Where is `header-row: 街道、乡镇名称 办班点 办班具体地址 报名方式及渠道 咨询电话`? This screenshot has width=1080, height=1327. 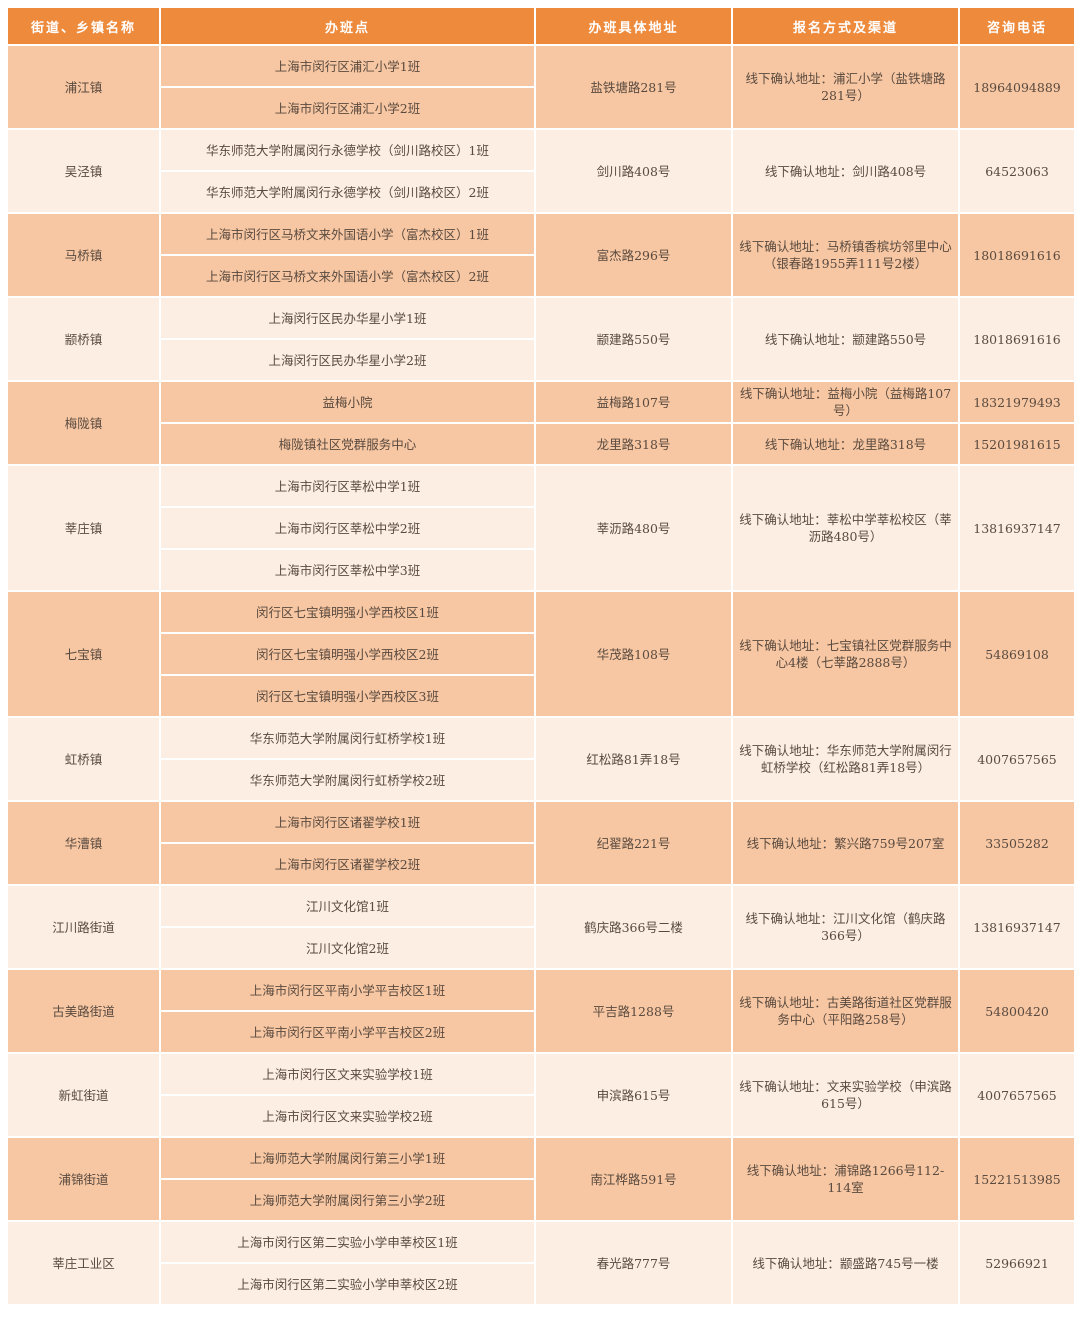
header-row: 街道、乡镇名称 办班点 办班具体地址 报名方式及渠道 咨询电话 is located at coordinates (541, 26).